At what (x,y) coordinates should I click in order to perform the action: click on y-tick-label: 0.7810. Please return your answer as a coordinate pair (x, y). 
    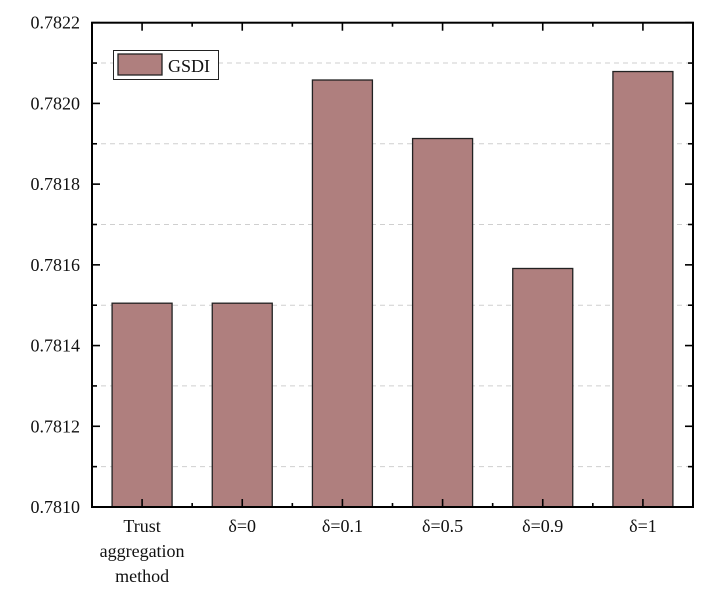
    Looking at the image, I should click on (56, 507).